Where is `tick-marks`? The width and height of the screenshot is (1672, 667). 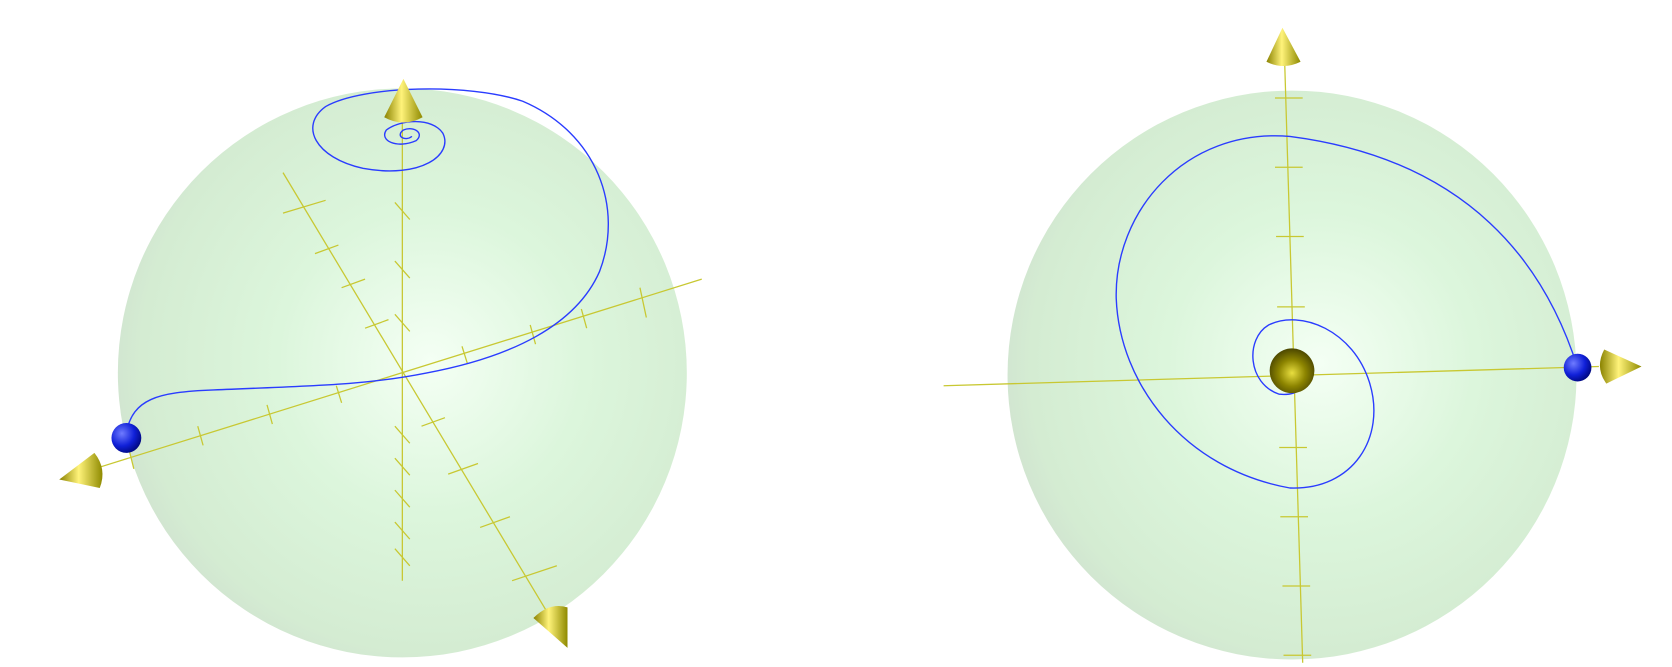
tick-marks is located at coordinates (1293, 376).